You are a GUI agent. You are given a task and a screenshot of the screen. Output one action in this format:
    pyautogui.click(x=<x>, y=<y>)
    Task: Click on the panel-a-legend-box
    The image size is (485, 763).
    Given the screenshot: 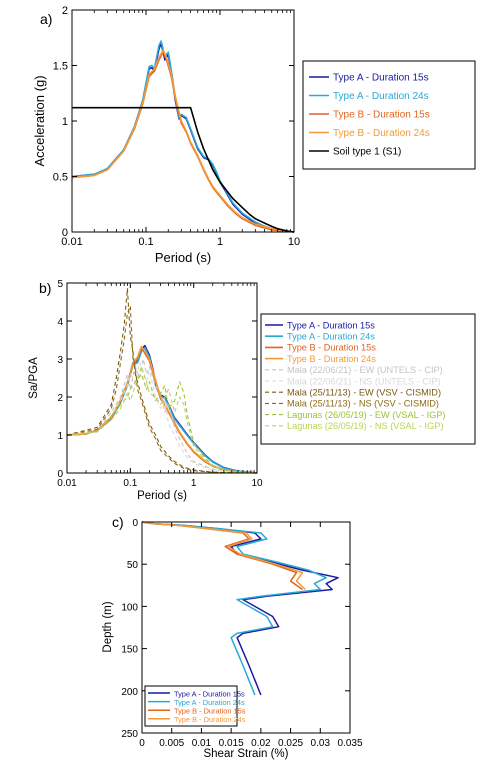 What is the action you would take?
    pyautogui.click(x=389, y=115)
    